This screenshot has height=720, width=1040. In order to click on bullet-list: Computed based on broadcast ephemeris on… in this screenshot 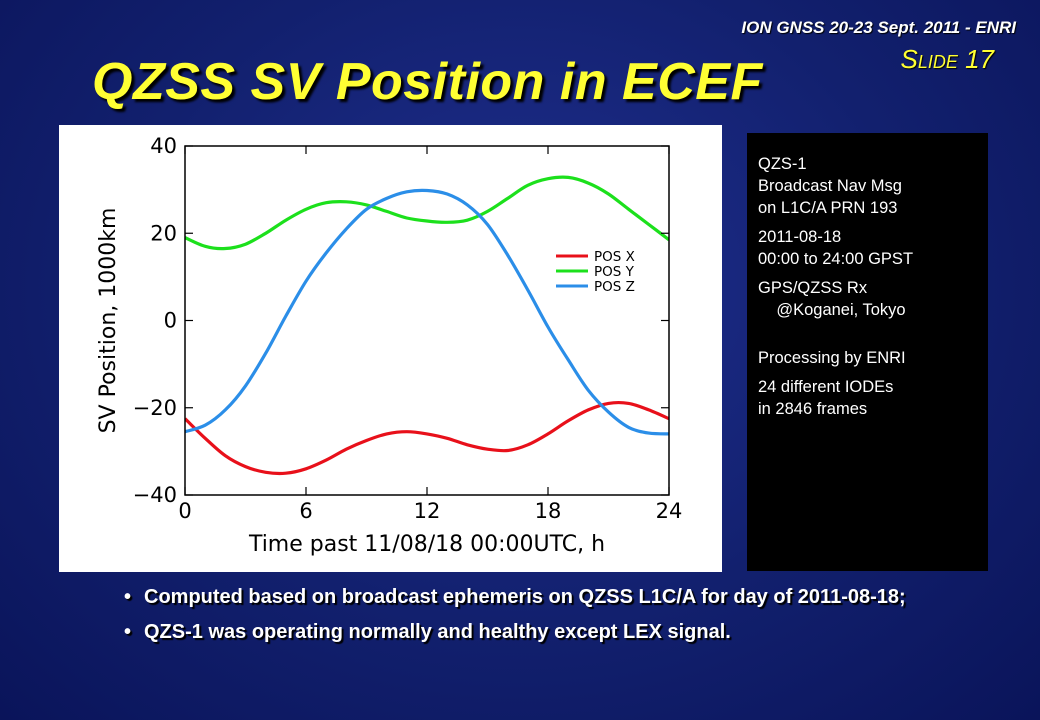, I will do `click(528, 620)`.